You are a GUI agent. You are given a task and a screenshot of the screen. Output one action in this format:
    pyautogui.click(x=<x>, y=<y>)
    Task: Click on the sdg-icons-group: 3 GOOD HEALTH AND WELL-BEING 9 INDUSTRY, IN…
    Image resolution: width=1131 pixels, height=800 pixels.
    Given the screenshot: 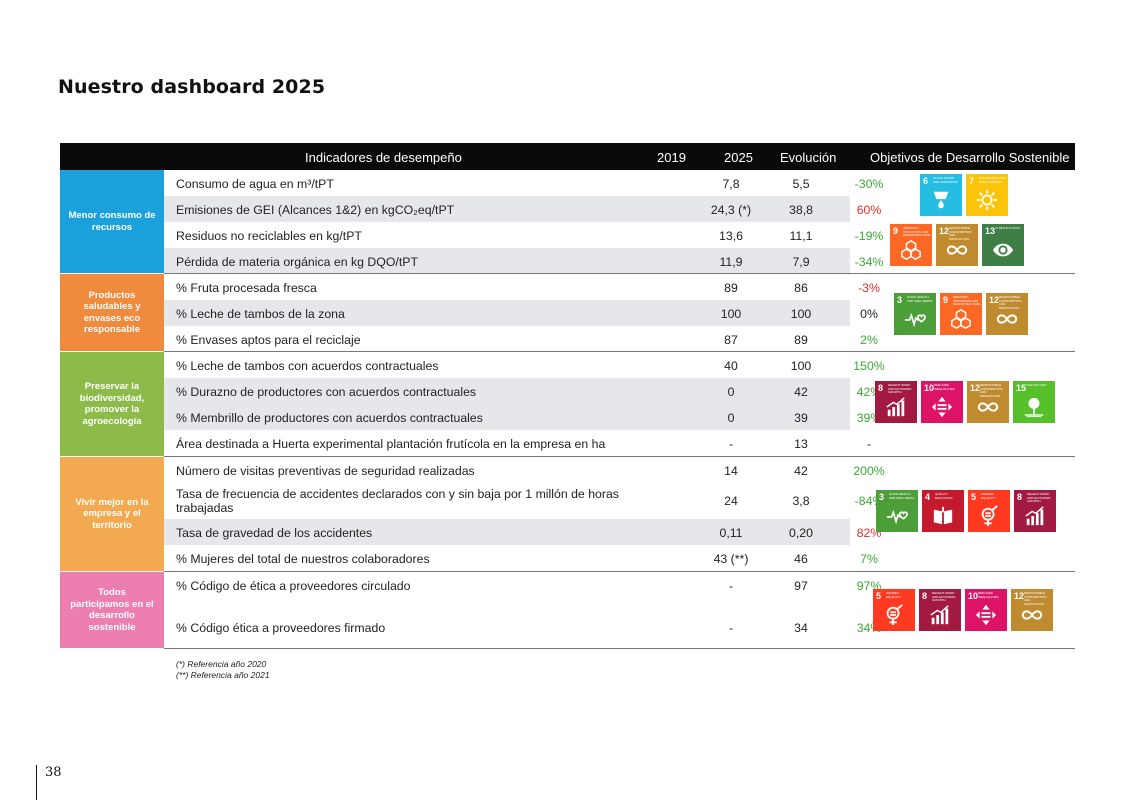 What is the action you would take?
    pyautogui.click(x=961, y=314)
    